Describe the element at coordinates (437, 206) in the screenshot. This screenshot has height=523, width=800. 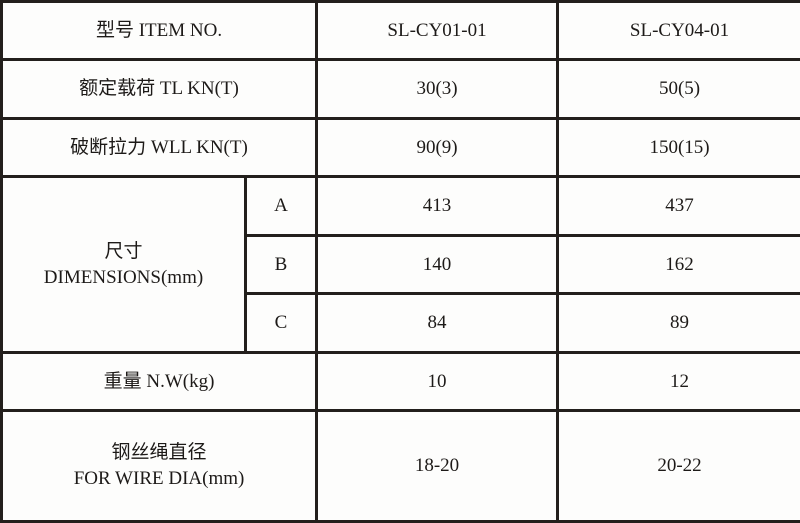
I see `dimension-a-value-model1: 413` at that location.